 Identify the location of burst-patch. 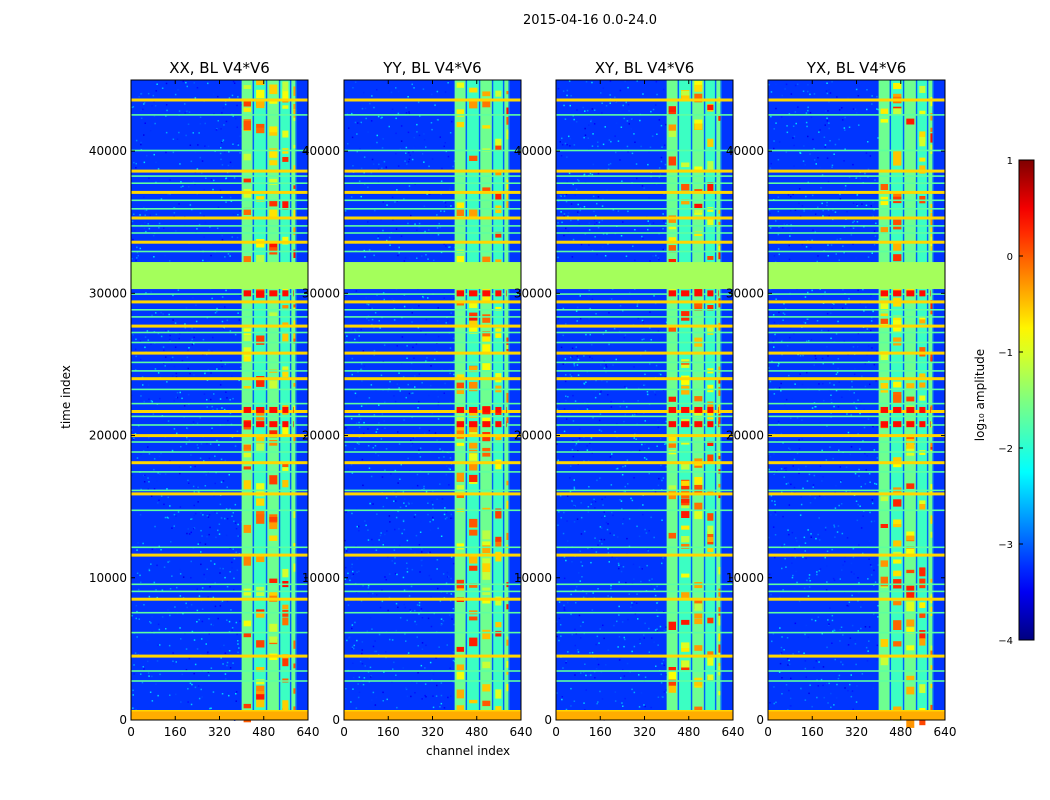
(910, 293).